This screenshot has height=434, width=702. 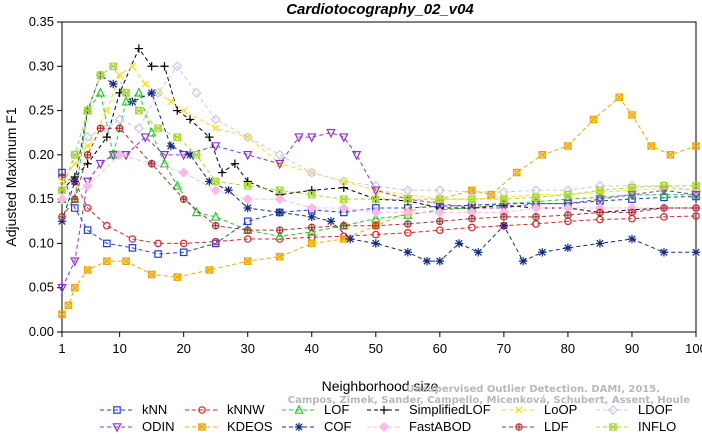 What do you see at coordinates (119, 348) in the screenshot?
I see `x-tick-label: 10` at bounding box center [119, 348].